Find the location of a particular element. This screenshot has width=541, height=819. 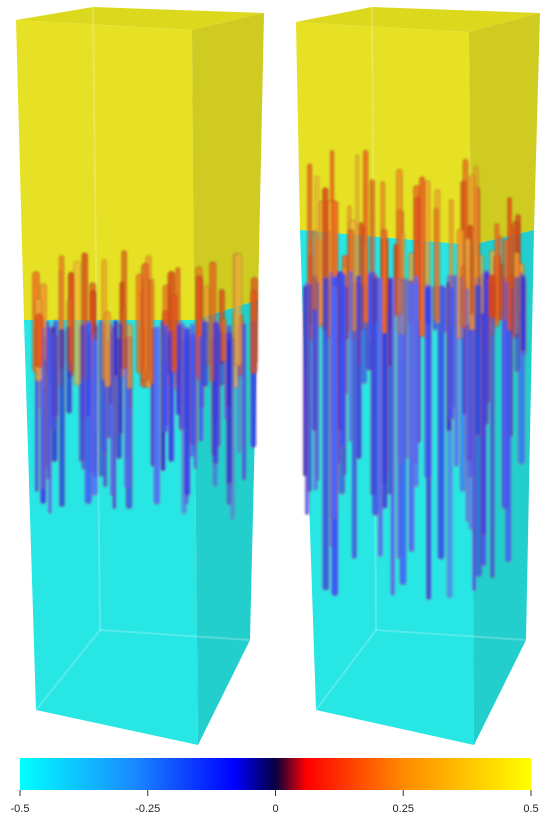

colorbar-tick-label: -0.25 is located at coordinates (147, 809).